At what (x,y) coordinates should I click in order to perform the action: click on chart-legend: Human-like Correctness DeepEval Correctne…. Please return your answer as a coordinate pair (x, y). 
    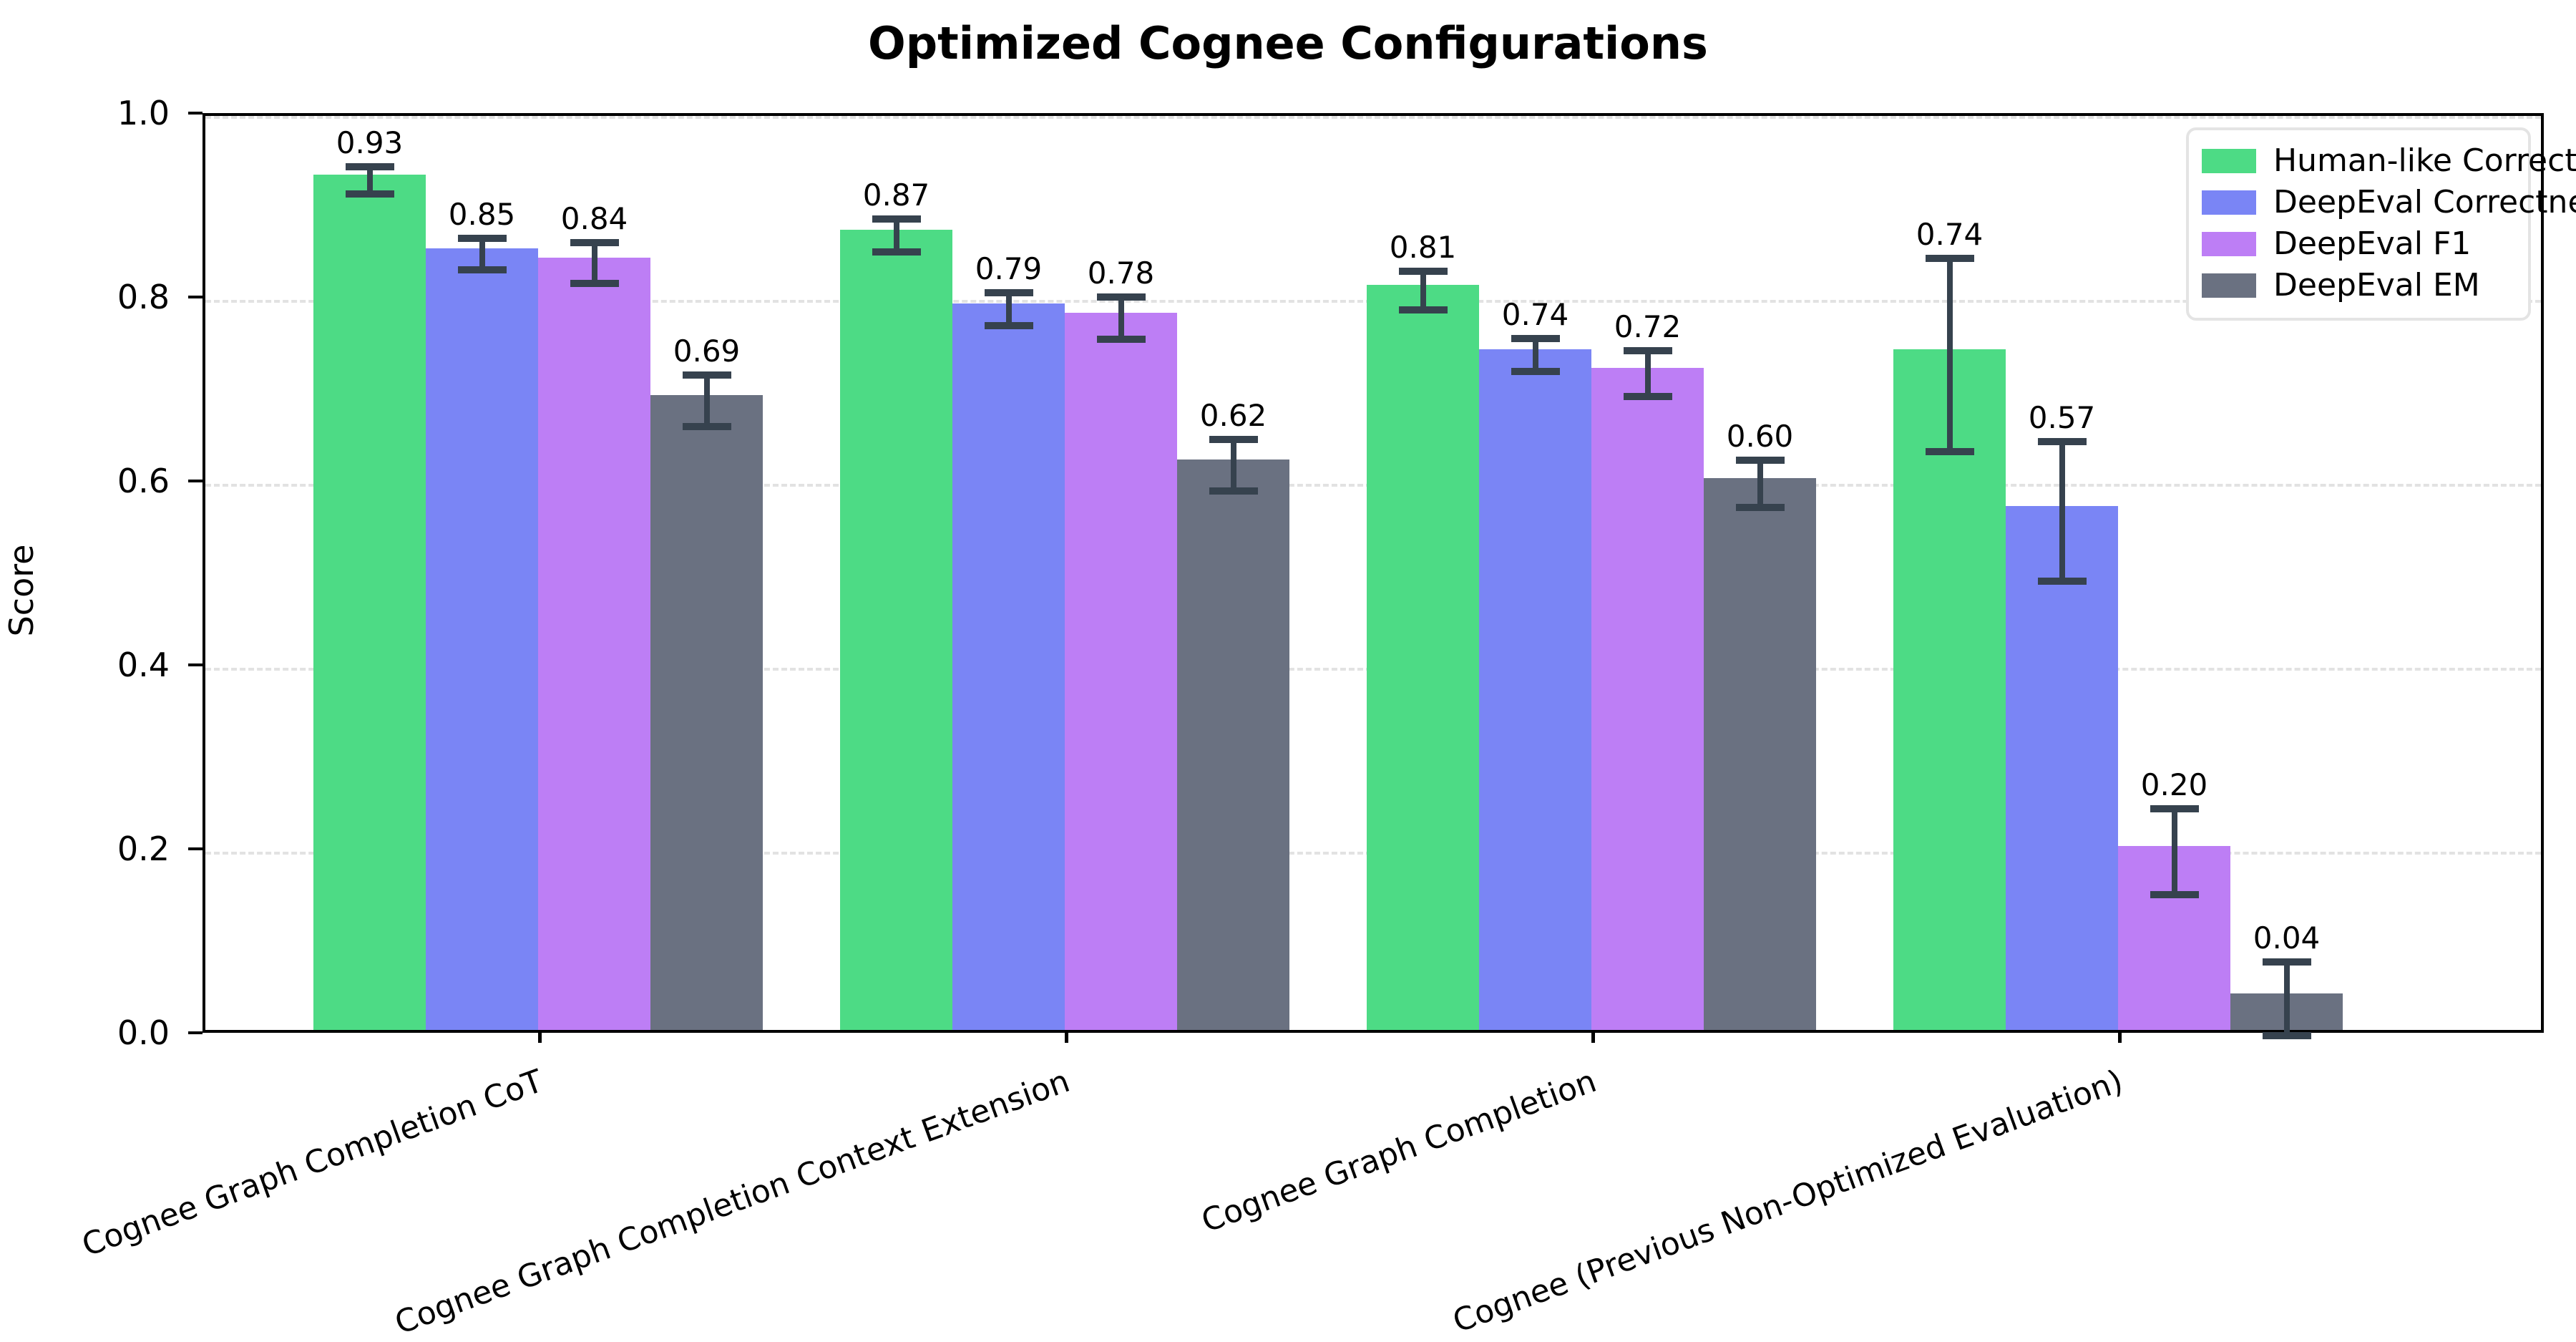
    Looking at the image, I should click on (2381, 224).